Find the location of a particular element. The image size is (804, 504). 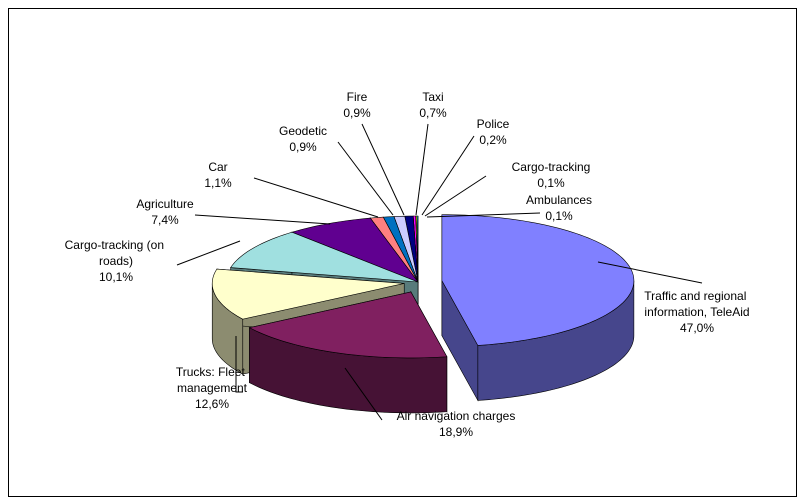

label-line: Traffic and regional is located at coordinates (696, 296).